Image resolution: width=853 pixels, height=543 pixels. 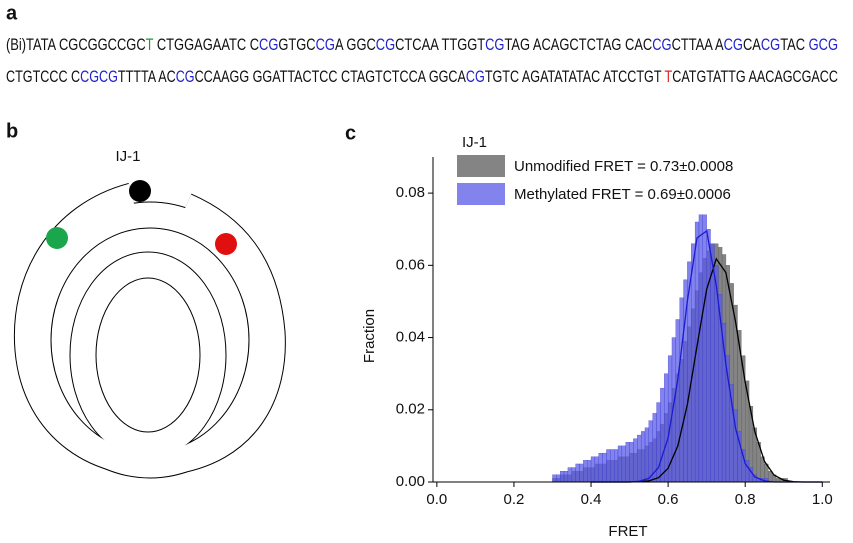 I want to click on legend-label: Unmodified FRET = 0.73±0.0008, so click(x=623, y=166).